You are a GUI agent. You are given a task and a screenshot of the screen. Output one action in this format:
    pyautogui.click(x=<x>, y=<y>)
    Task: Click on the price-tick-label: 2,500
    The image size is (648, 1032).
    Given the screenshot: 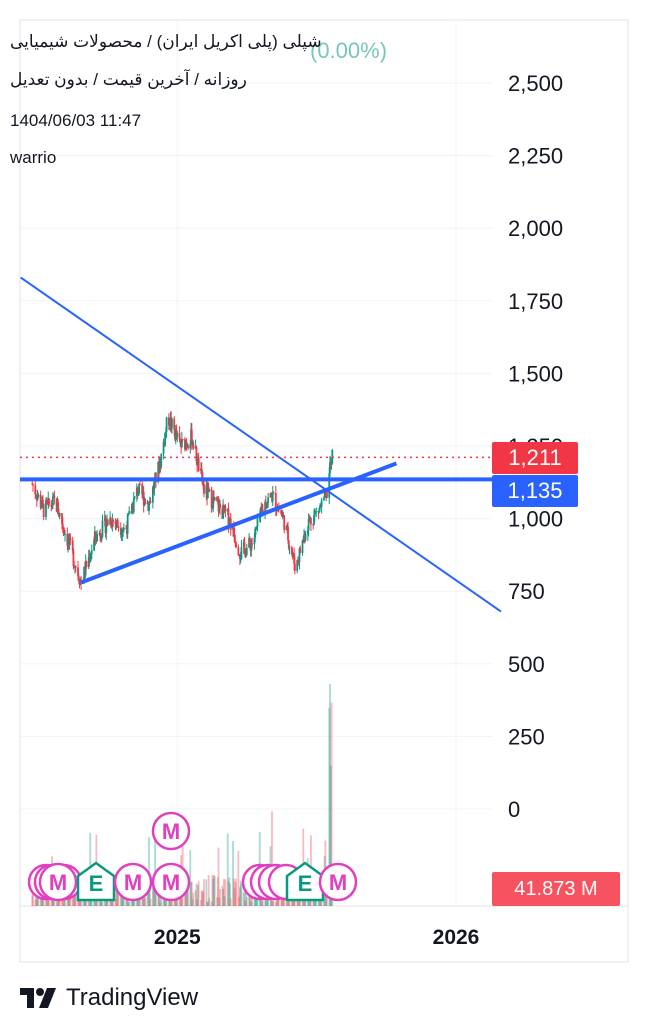 What is the action you would take?
    pyautogui.click(x=535, y=83)
    